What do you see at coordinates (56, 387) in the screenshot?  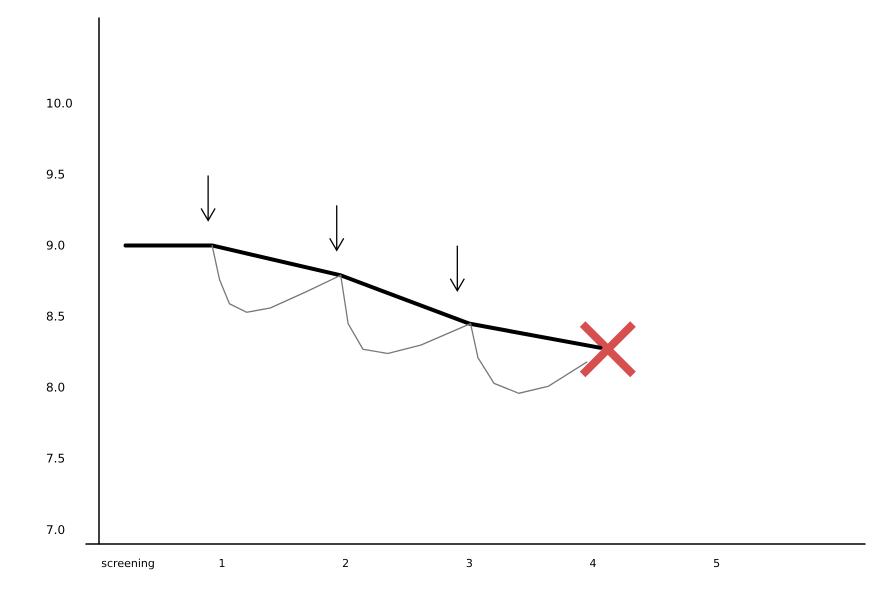 I see `y-tick-label: 8.0` at bounding box center [56, 387].